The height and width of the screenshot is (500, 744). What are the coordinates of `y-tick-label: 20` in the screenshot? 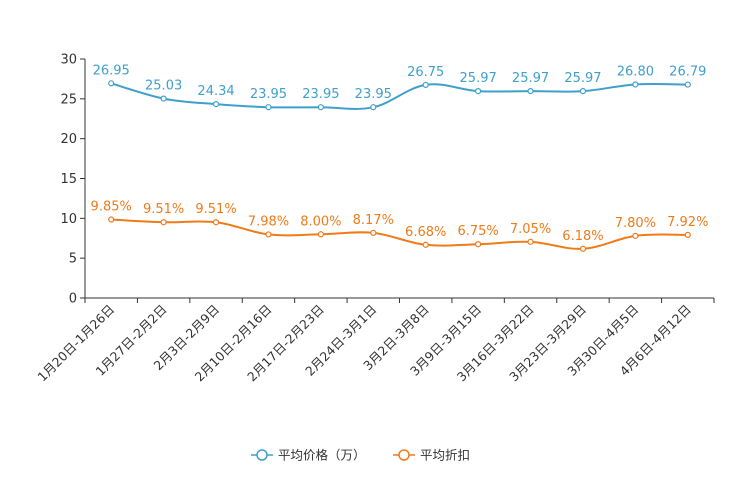 It's located at (68, 139).